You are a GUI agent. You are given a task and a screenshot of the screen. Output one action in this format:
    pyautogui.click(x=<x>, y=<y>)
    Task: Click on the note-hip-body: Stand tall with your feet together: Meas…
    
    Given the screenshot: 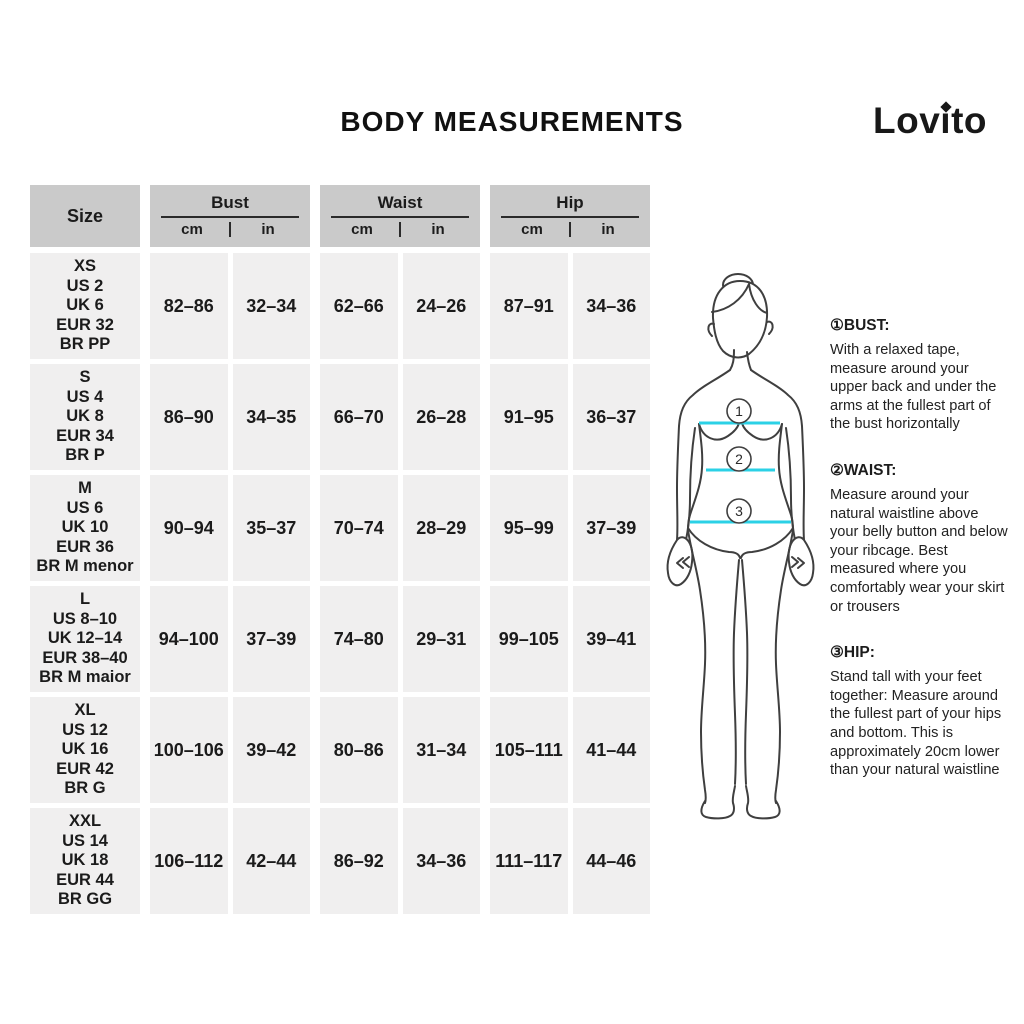 What is the action you would take?
    pyautogui.click(x=916, y=724)
    